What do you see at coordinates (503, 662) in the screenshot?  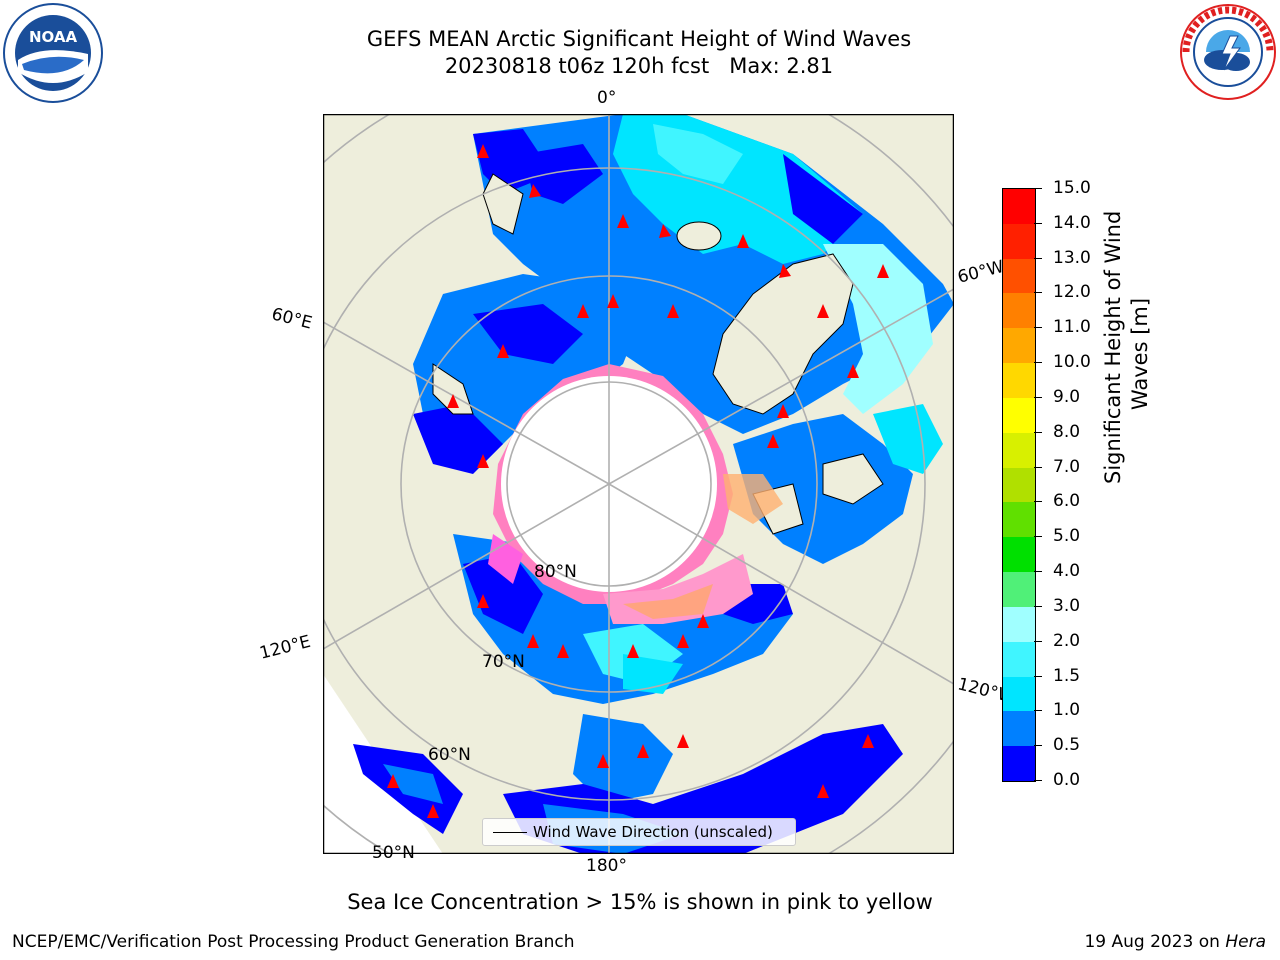 I see `lat-label-70n: 70°N` at bounding box center [503, 662].